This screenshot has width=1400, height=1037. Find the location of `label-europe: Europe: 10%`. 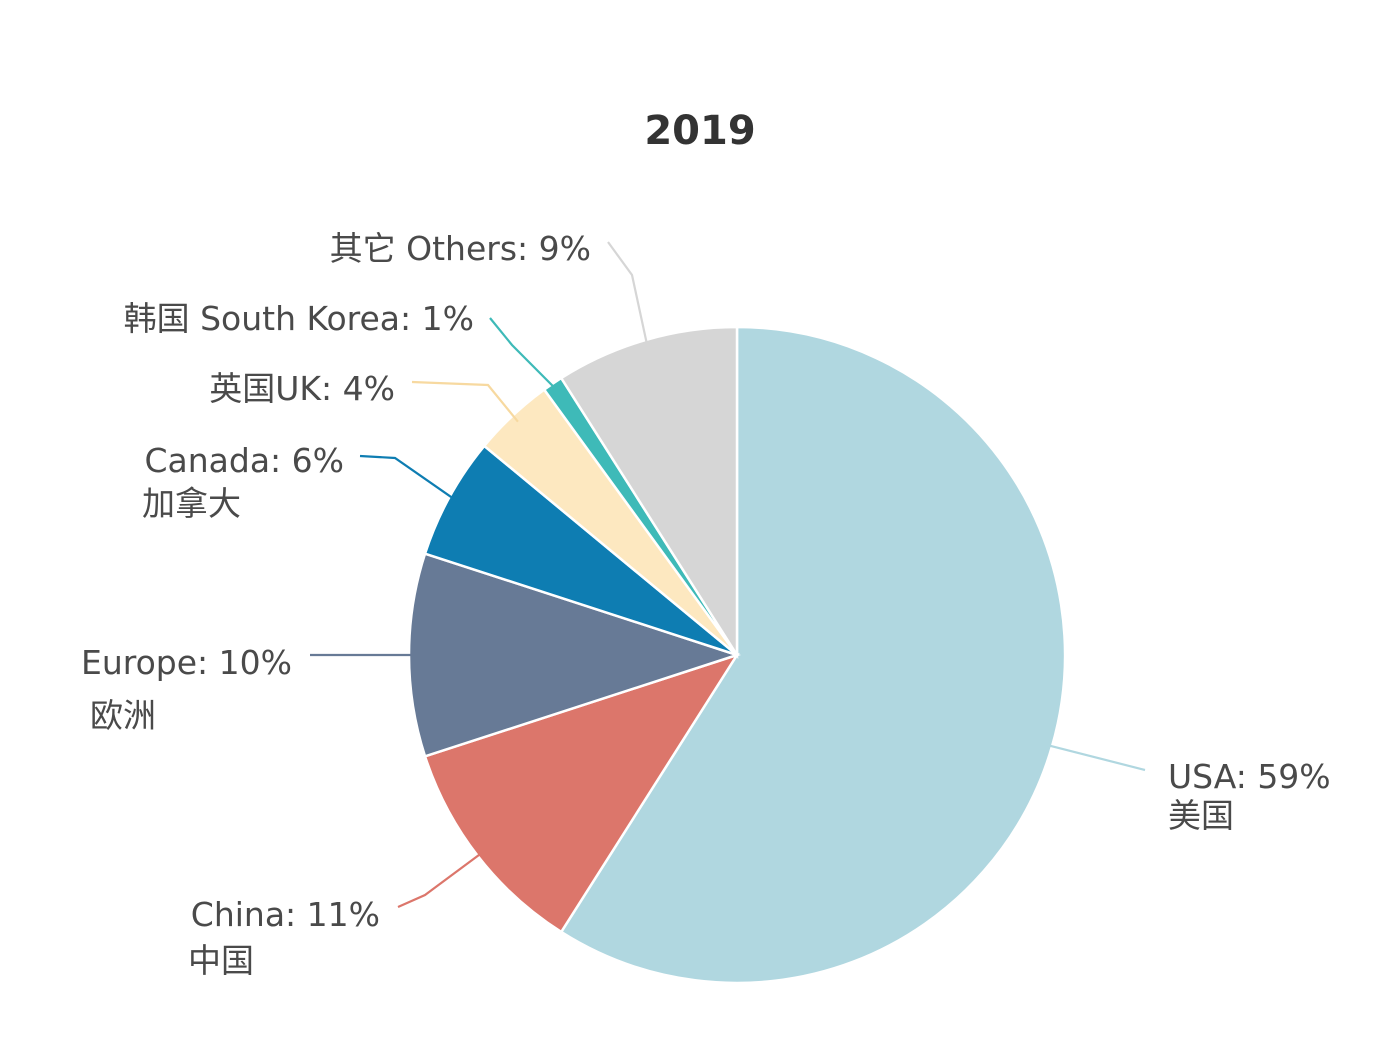

label-europe: Europe: 10% is located at coordinates (186, 662).